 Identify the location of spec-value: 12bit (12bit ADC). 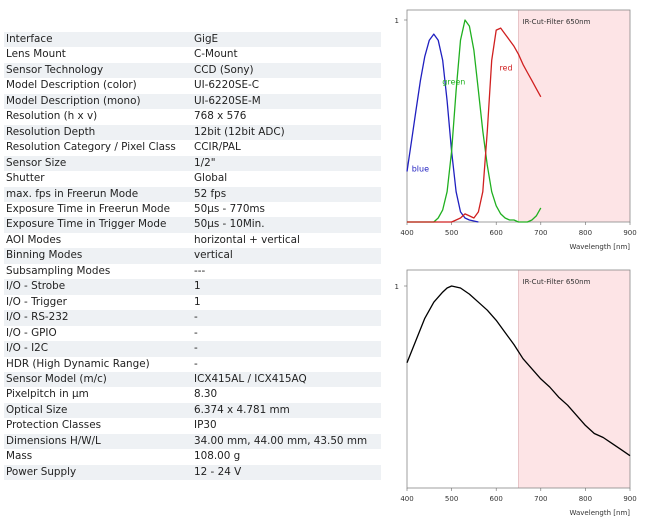
(286, 132).